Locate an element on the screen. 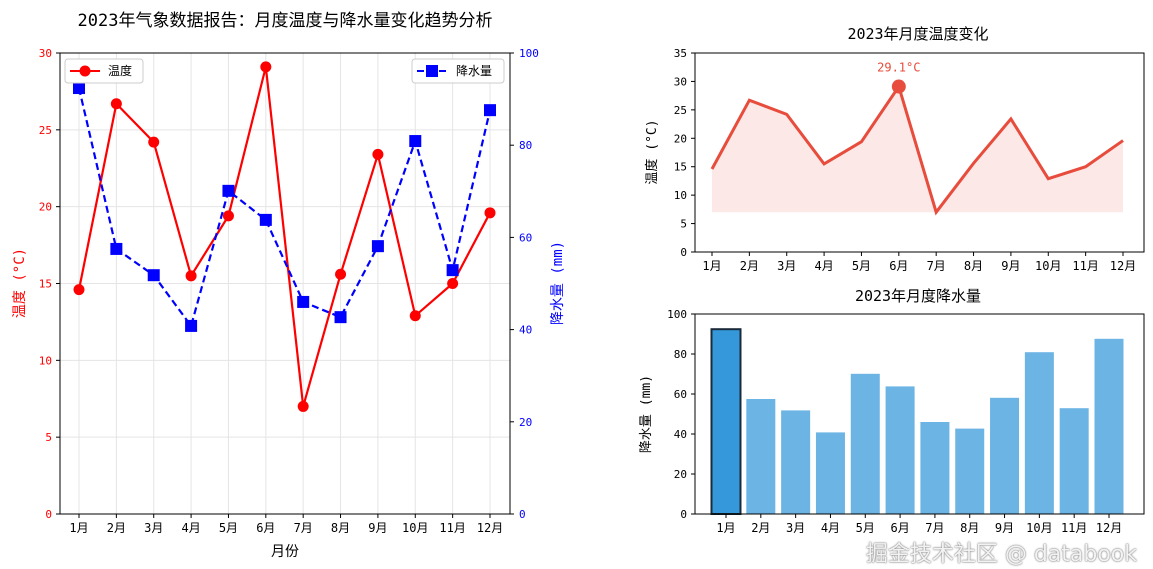 The width and height of the screenshot is (1153, 569). max-point is located at coordinates (898, 86).